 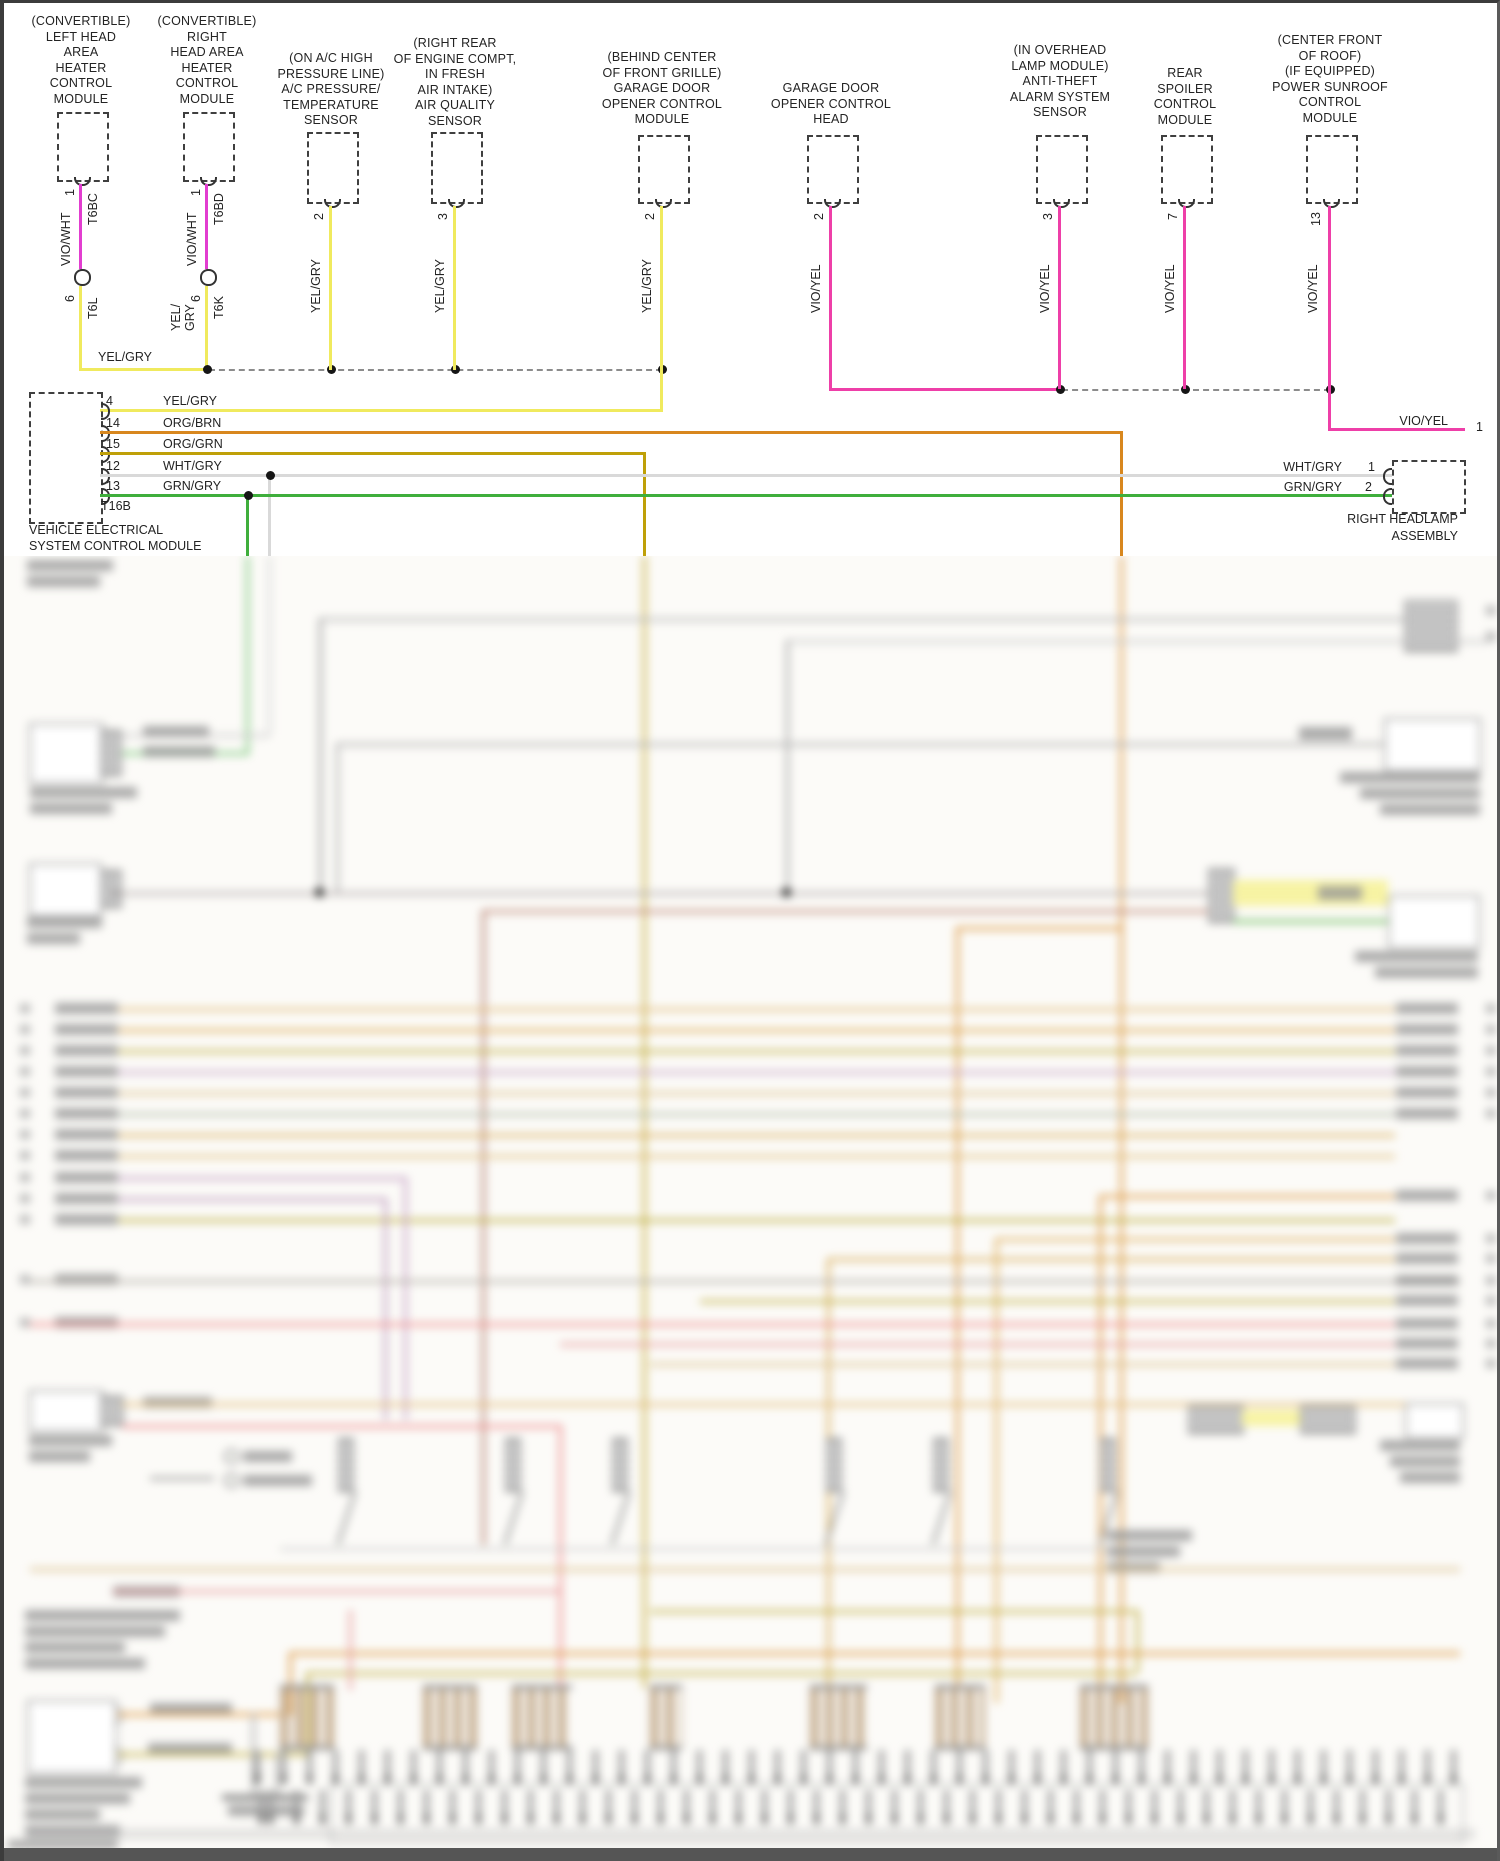 What do you see at coordinates (941, 1518) in the screenshot?
I see `blurred-switch-arm` at bounding box center [941, 1518].